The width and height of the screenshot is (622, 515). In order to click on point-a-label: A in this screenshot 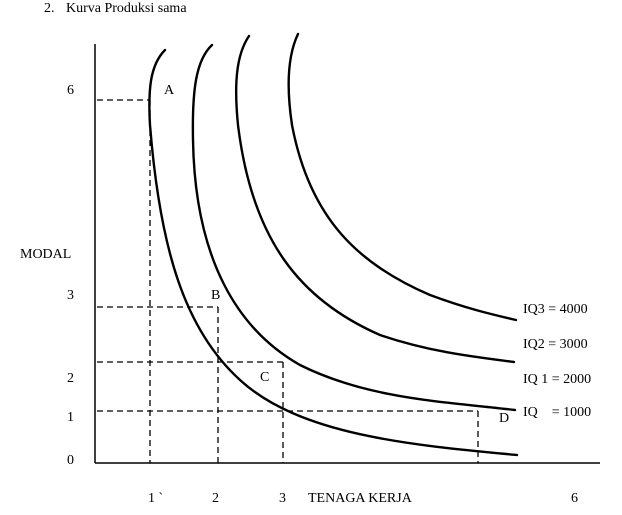, I will do `click(169, 90)`.